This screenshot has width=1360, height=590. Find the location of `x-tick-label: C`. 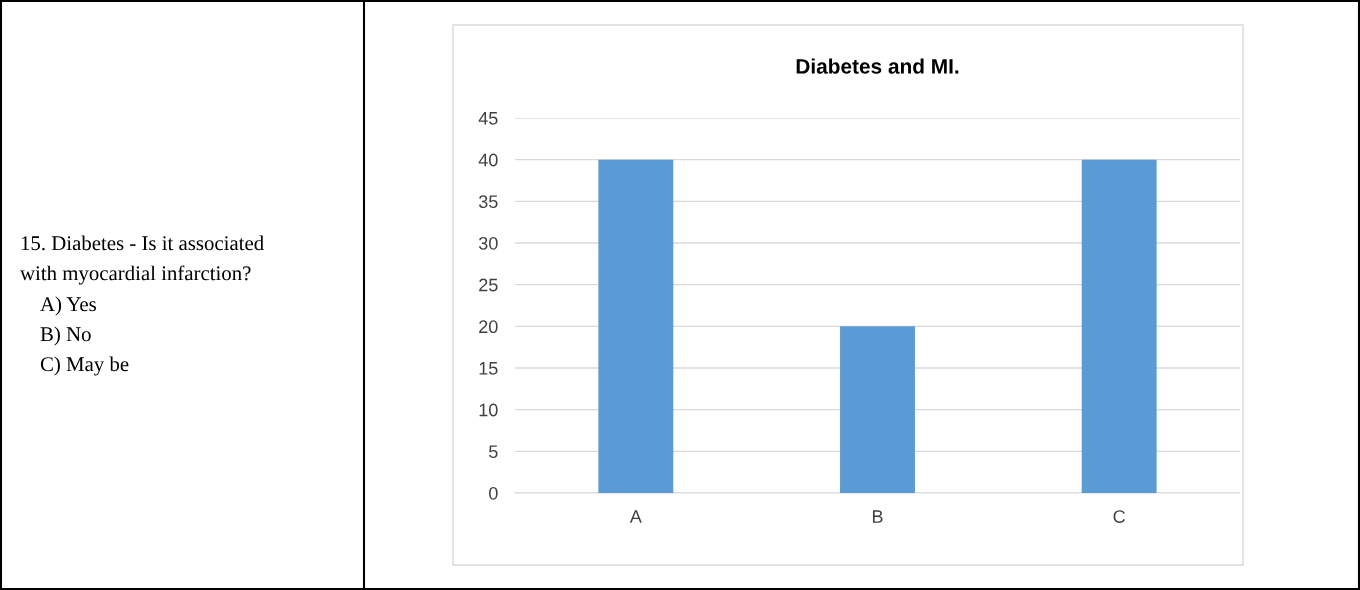

x-tick-label: C is located at coordinates (1119, 516).